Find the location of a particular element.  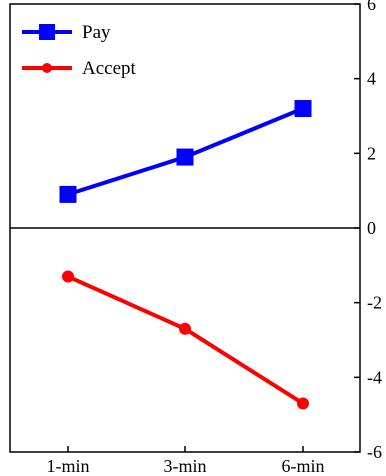

x-tick-label: 1-min is located at coordinates (68, 466).